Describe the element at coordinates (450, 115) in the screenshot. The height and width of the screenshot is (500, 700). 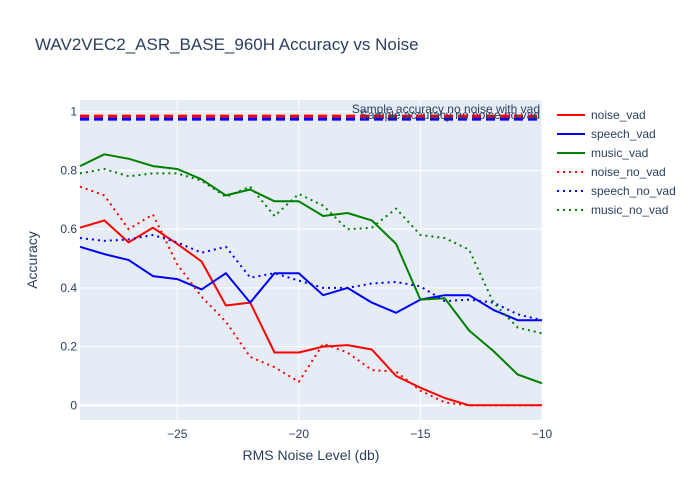
I see `reference-line-label: Sample accuracy no noise no vad` at that location.